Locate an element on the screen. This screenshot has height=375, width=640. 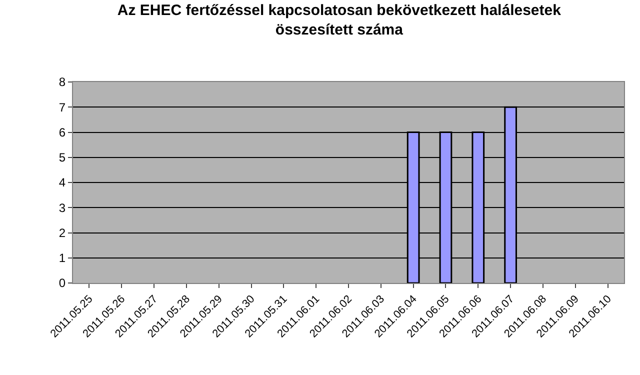
y-tick-label: 4 is located at coordinates (62, 183).